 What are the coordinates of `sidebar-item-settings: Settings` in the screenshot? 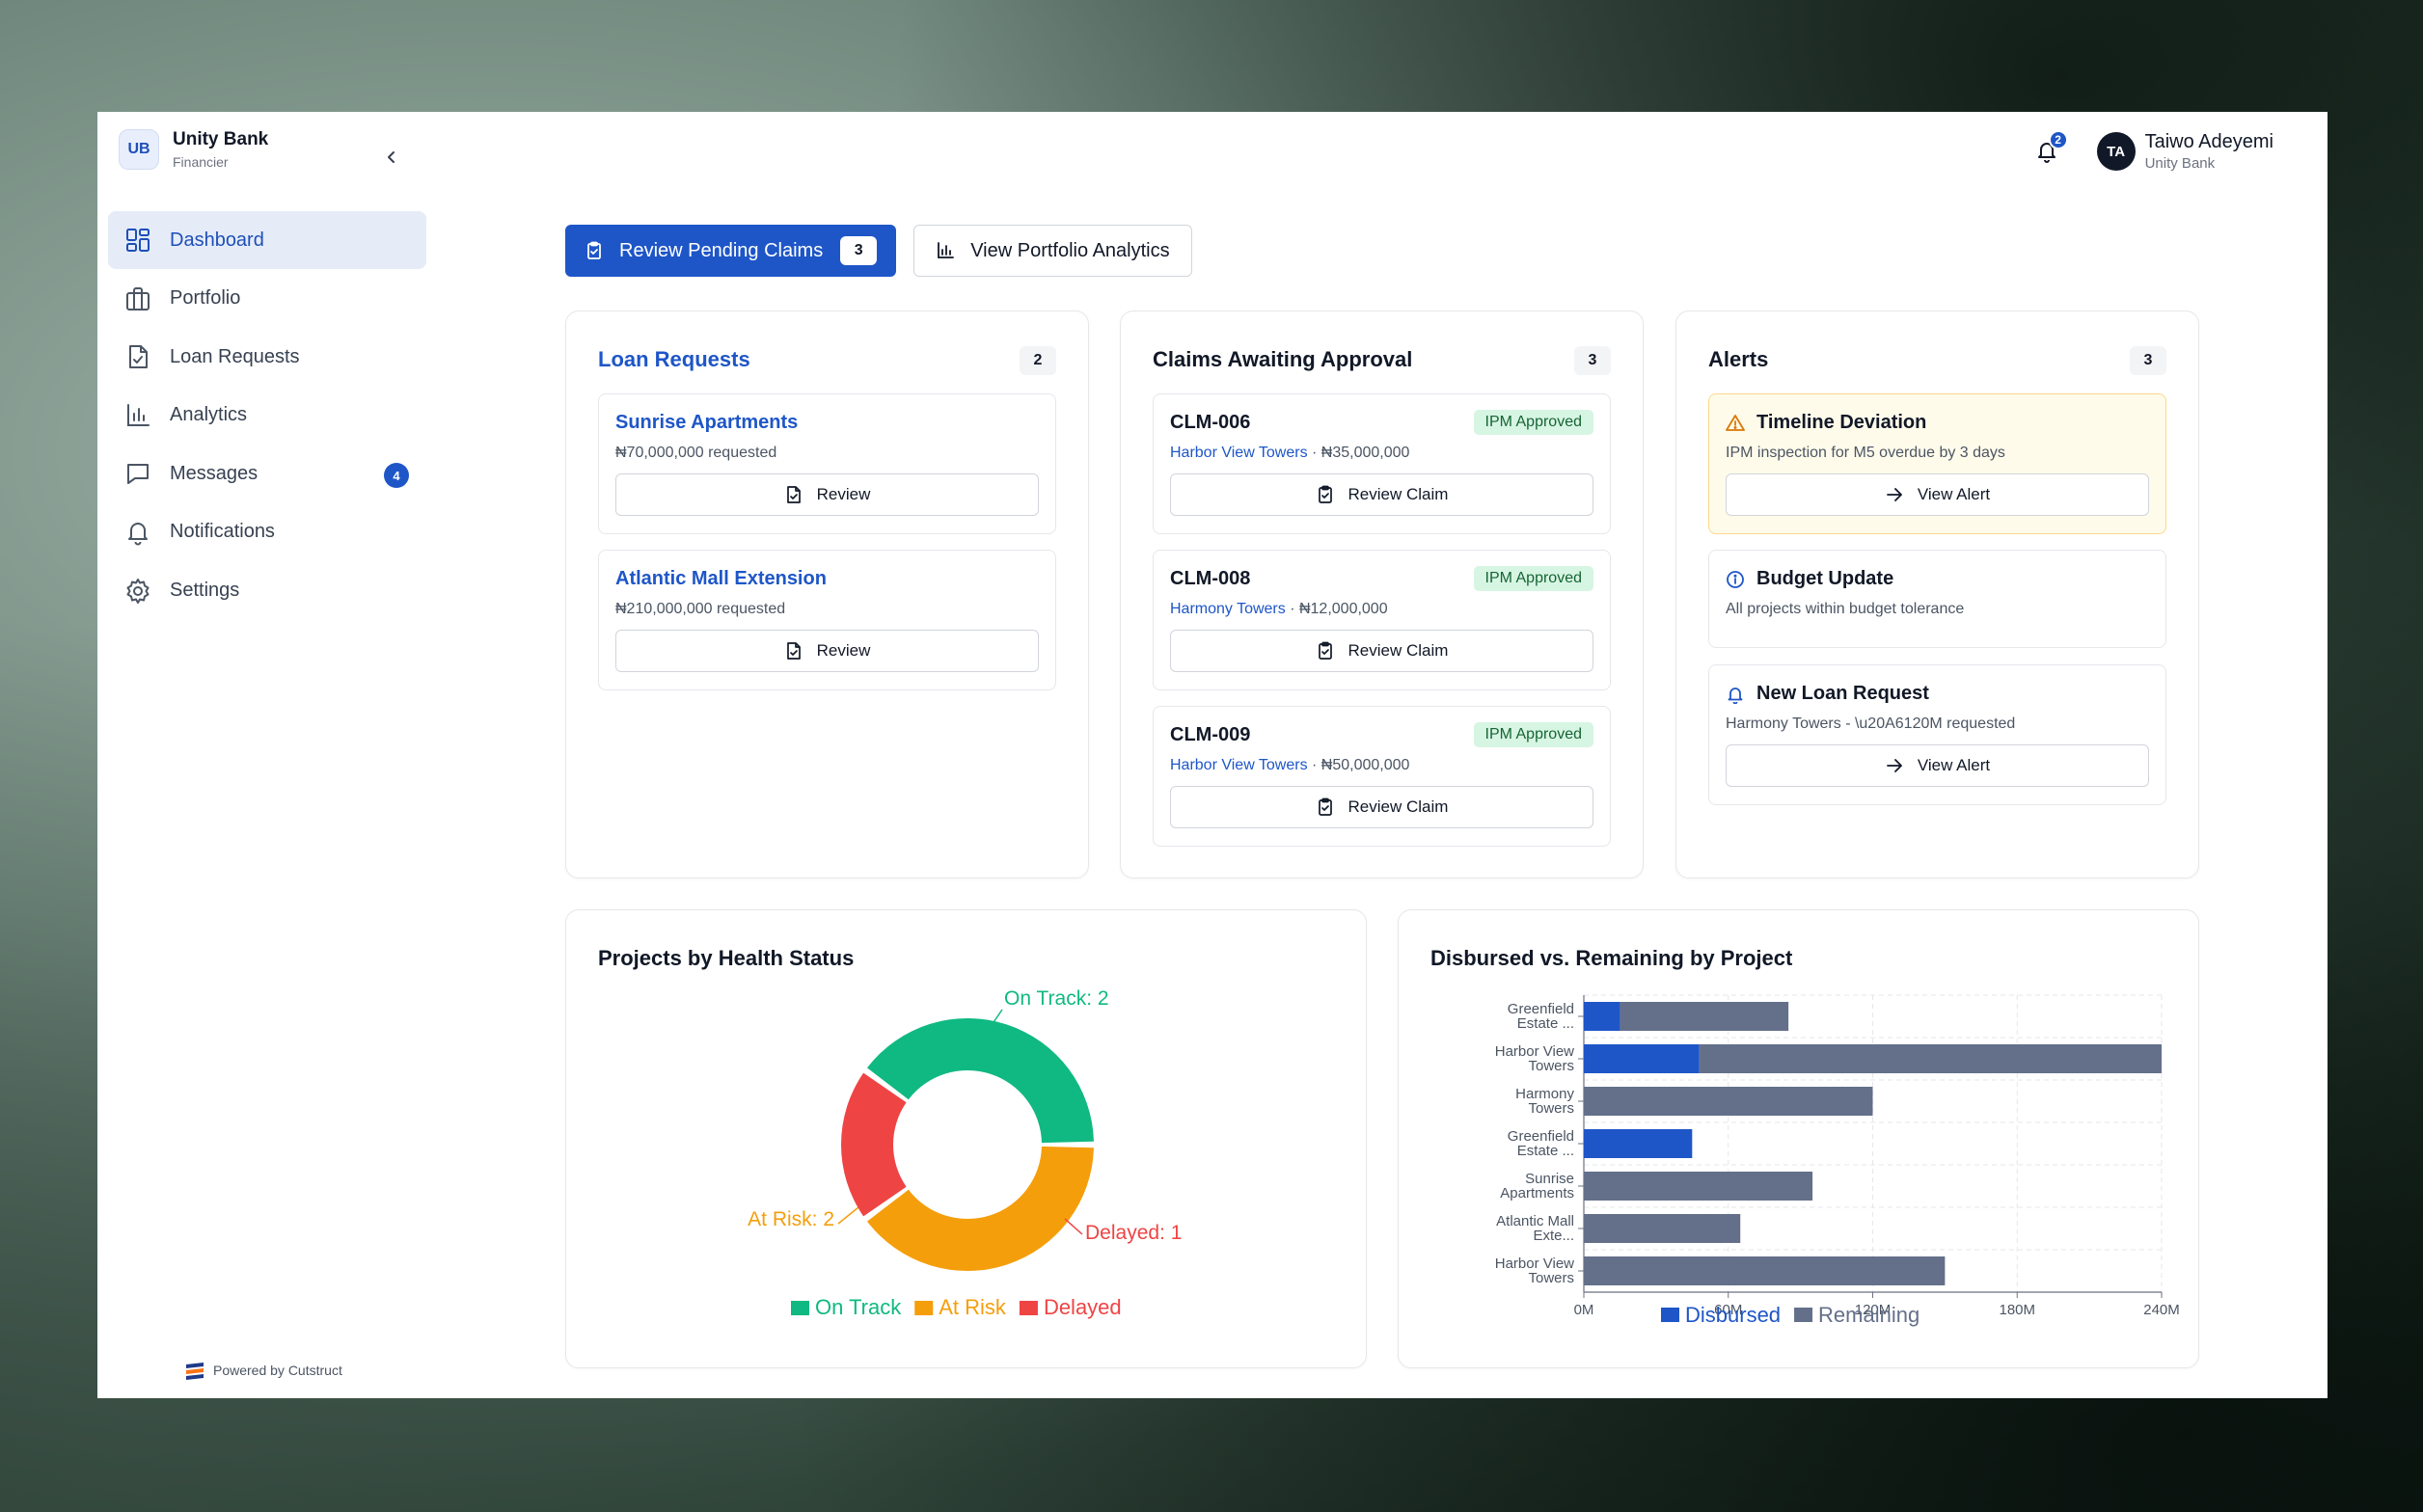 It's located at (267, 591).